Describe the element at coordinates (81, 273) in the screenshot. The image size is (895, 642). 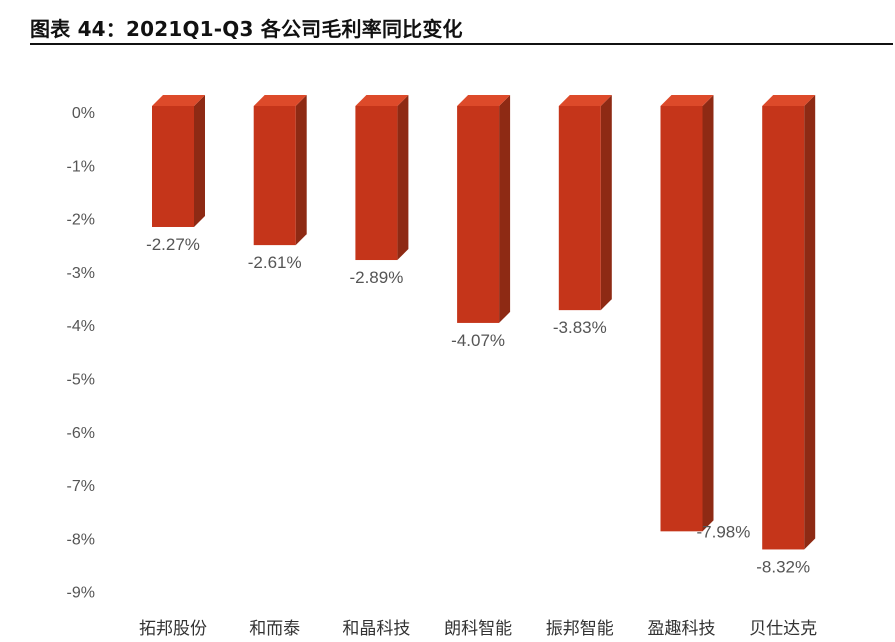
I see `y-tick-label: -3%` at that location.